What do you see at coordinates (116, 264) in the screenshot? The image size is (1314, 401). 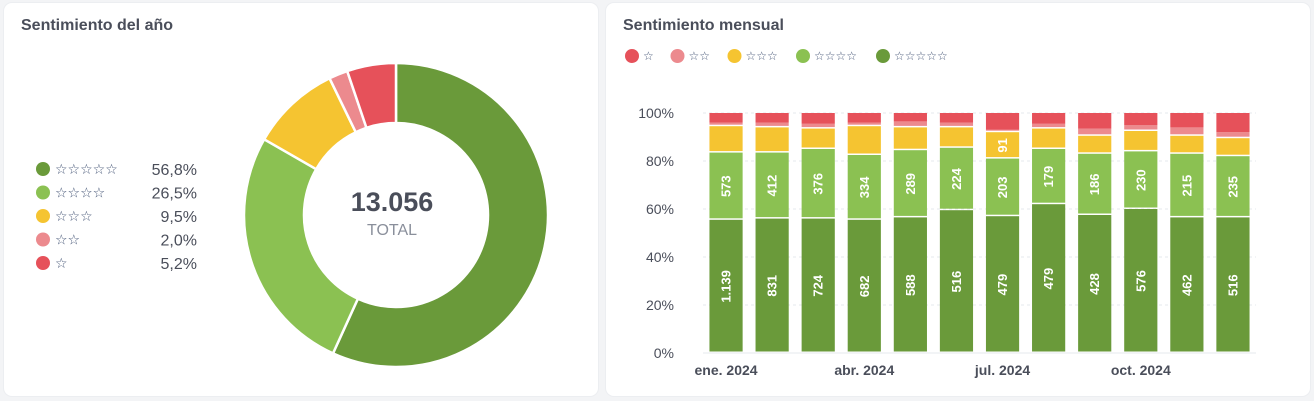 I see `donut-legend-item-5: ☆ 5,2%` at bounding box center [116, 264].